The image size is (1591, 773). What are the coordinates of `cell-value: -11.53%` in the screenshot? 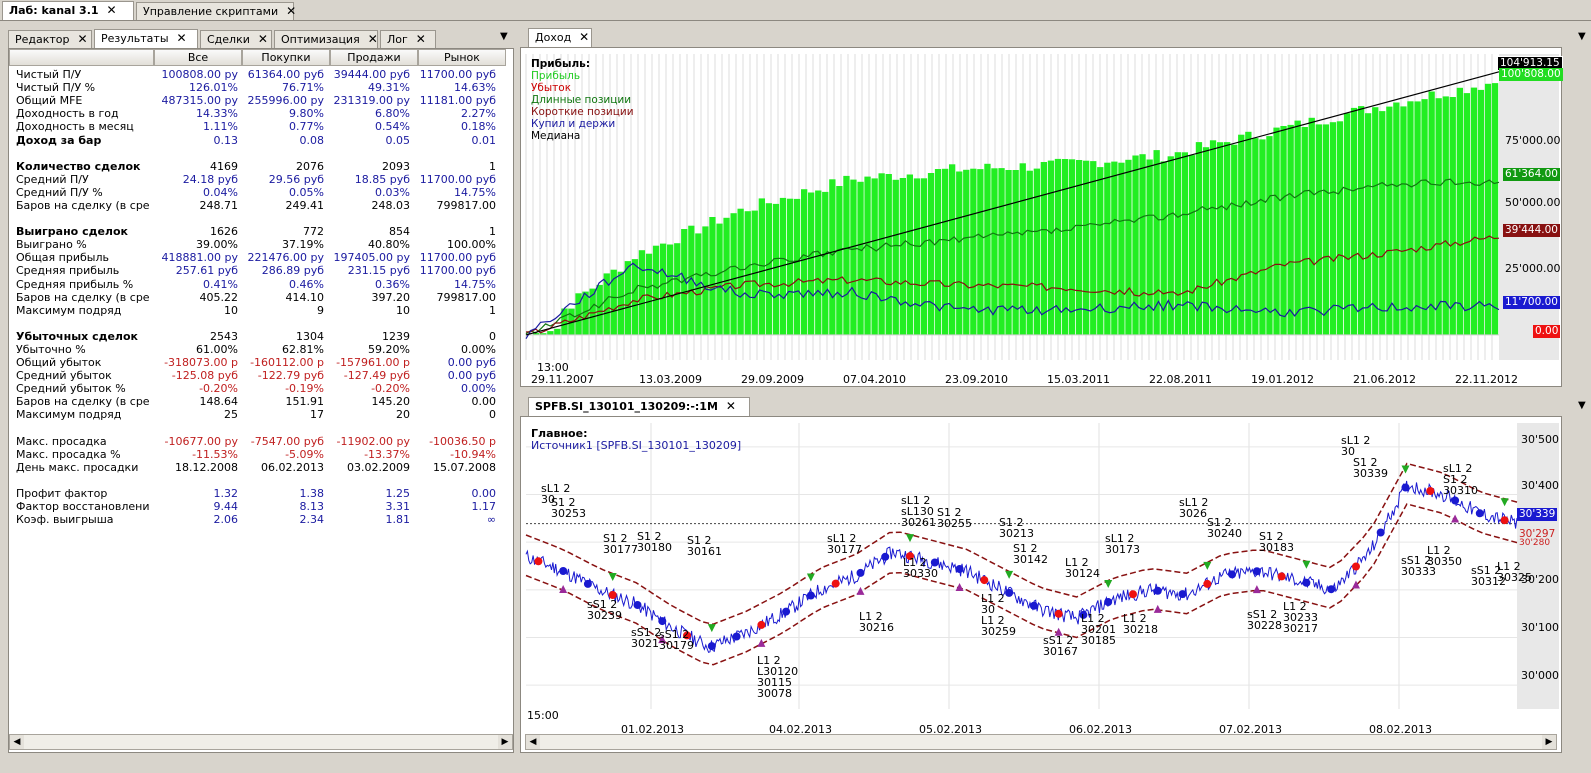 It's located at (215, 454).